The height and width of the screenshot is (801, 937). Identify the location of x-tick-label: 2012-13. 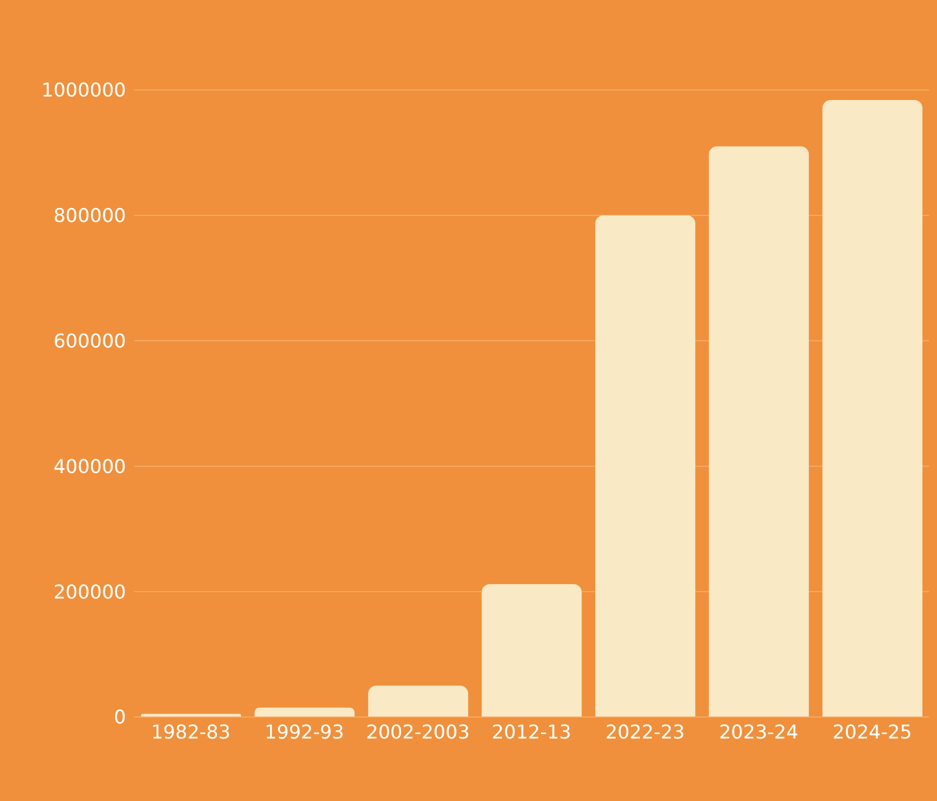
(532, 732).